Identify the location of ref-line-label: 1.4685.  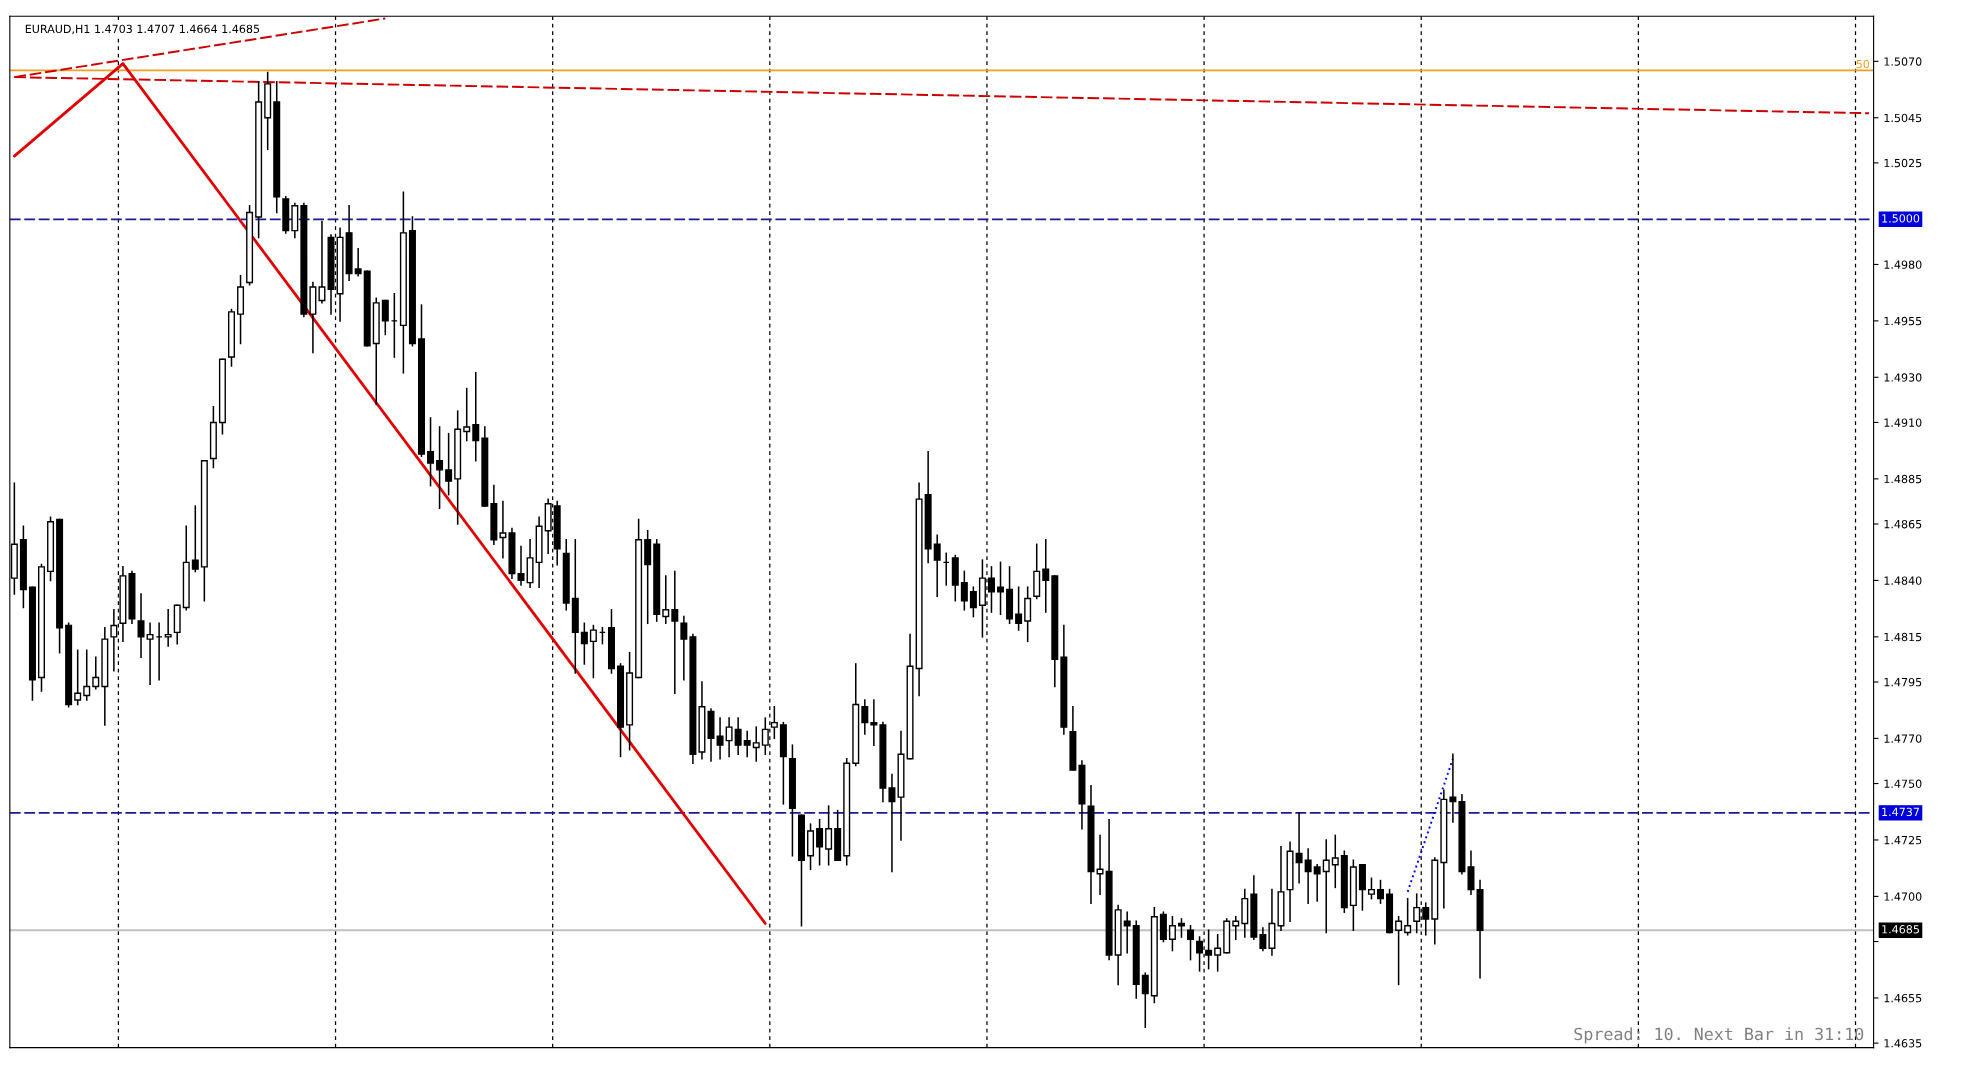
(1900, 929).